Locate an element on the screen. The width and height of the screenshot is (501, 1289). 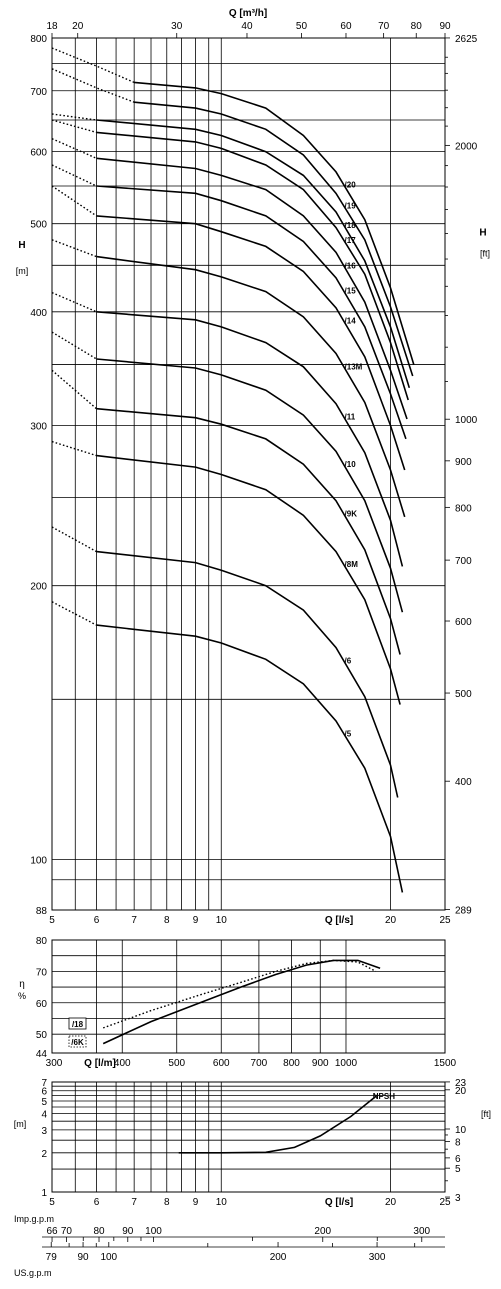
curve-label: /16 is located at coordinates (351, 265).